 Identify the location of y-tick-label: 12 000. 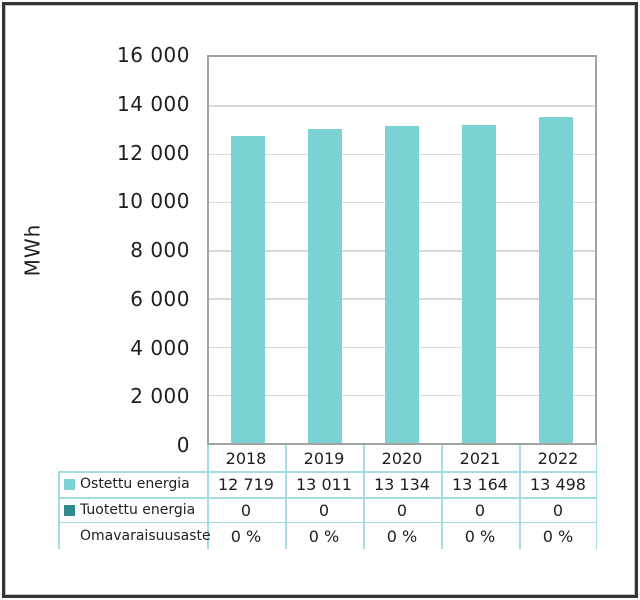
(153, 152).